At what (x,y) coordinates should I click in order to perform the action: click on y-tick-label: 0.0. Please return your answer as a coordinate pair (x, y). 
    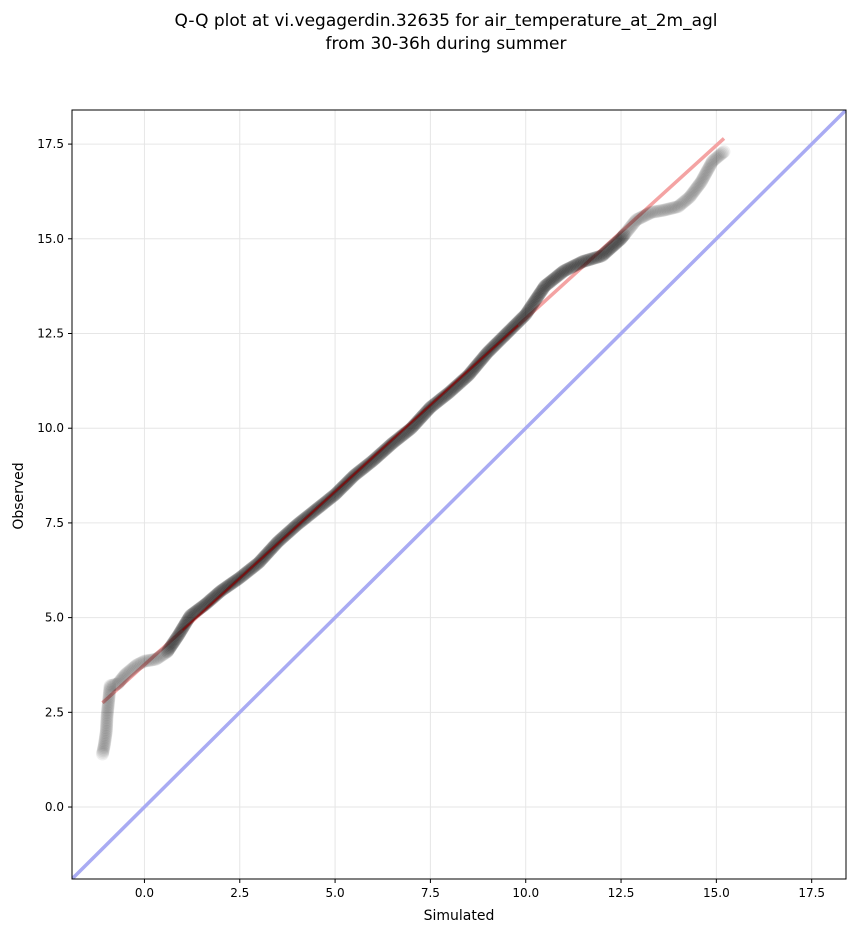
    Looking at the image, I should click on (54, 807).